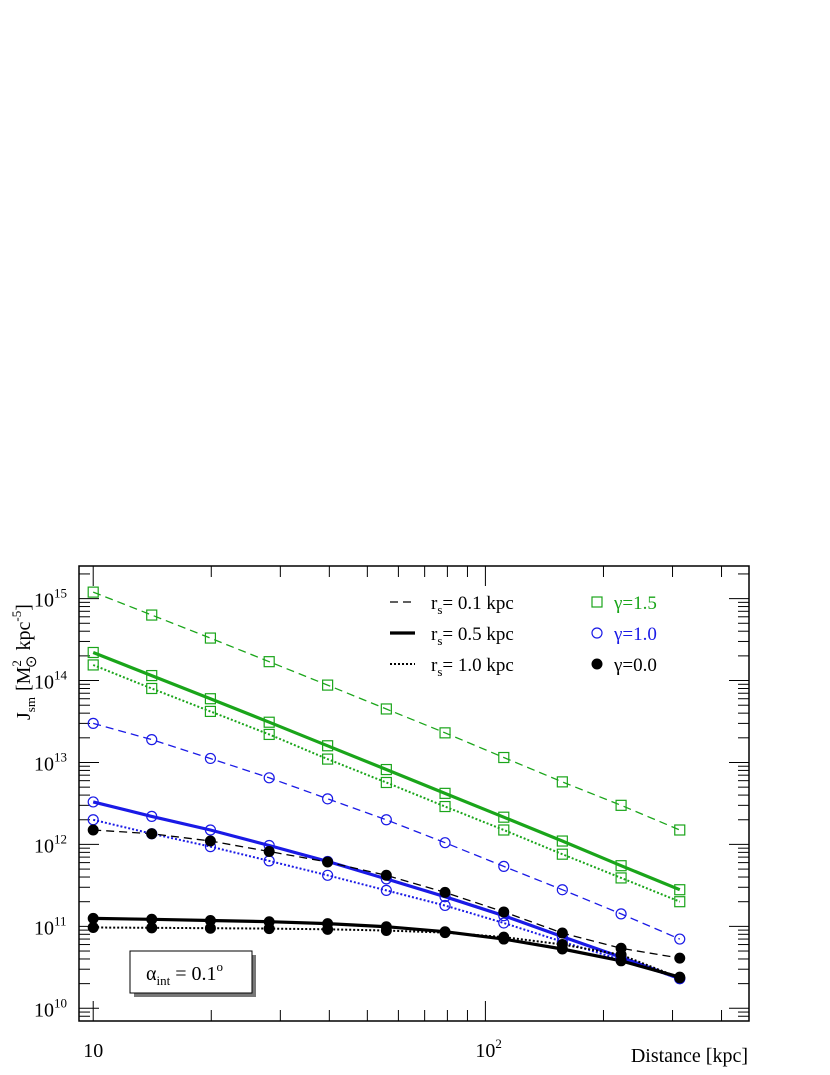 Image resolution: width=830 pixels, height=1075 pixels. Describe the element at coordinates (635, 603) in the screenshot. I see `legend-label-gamma: γ=1.5` at that location.